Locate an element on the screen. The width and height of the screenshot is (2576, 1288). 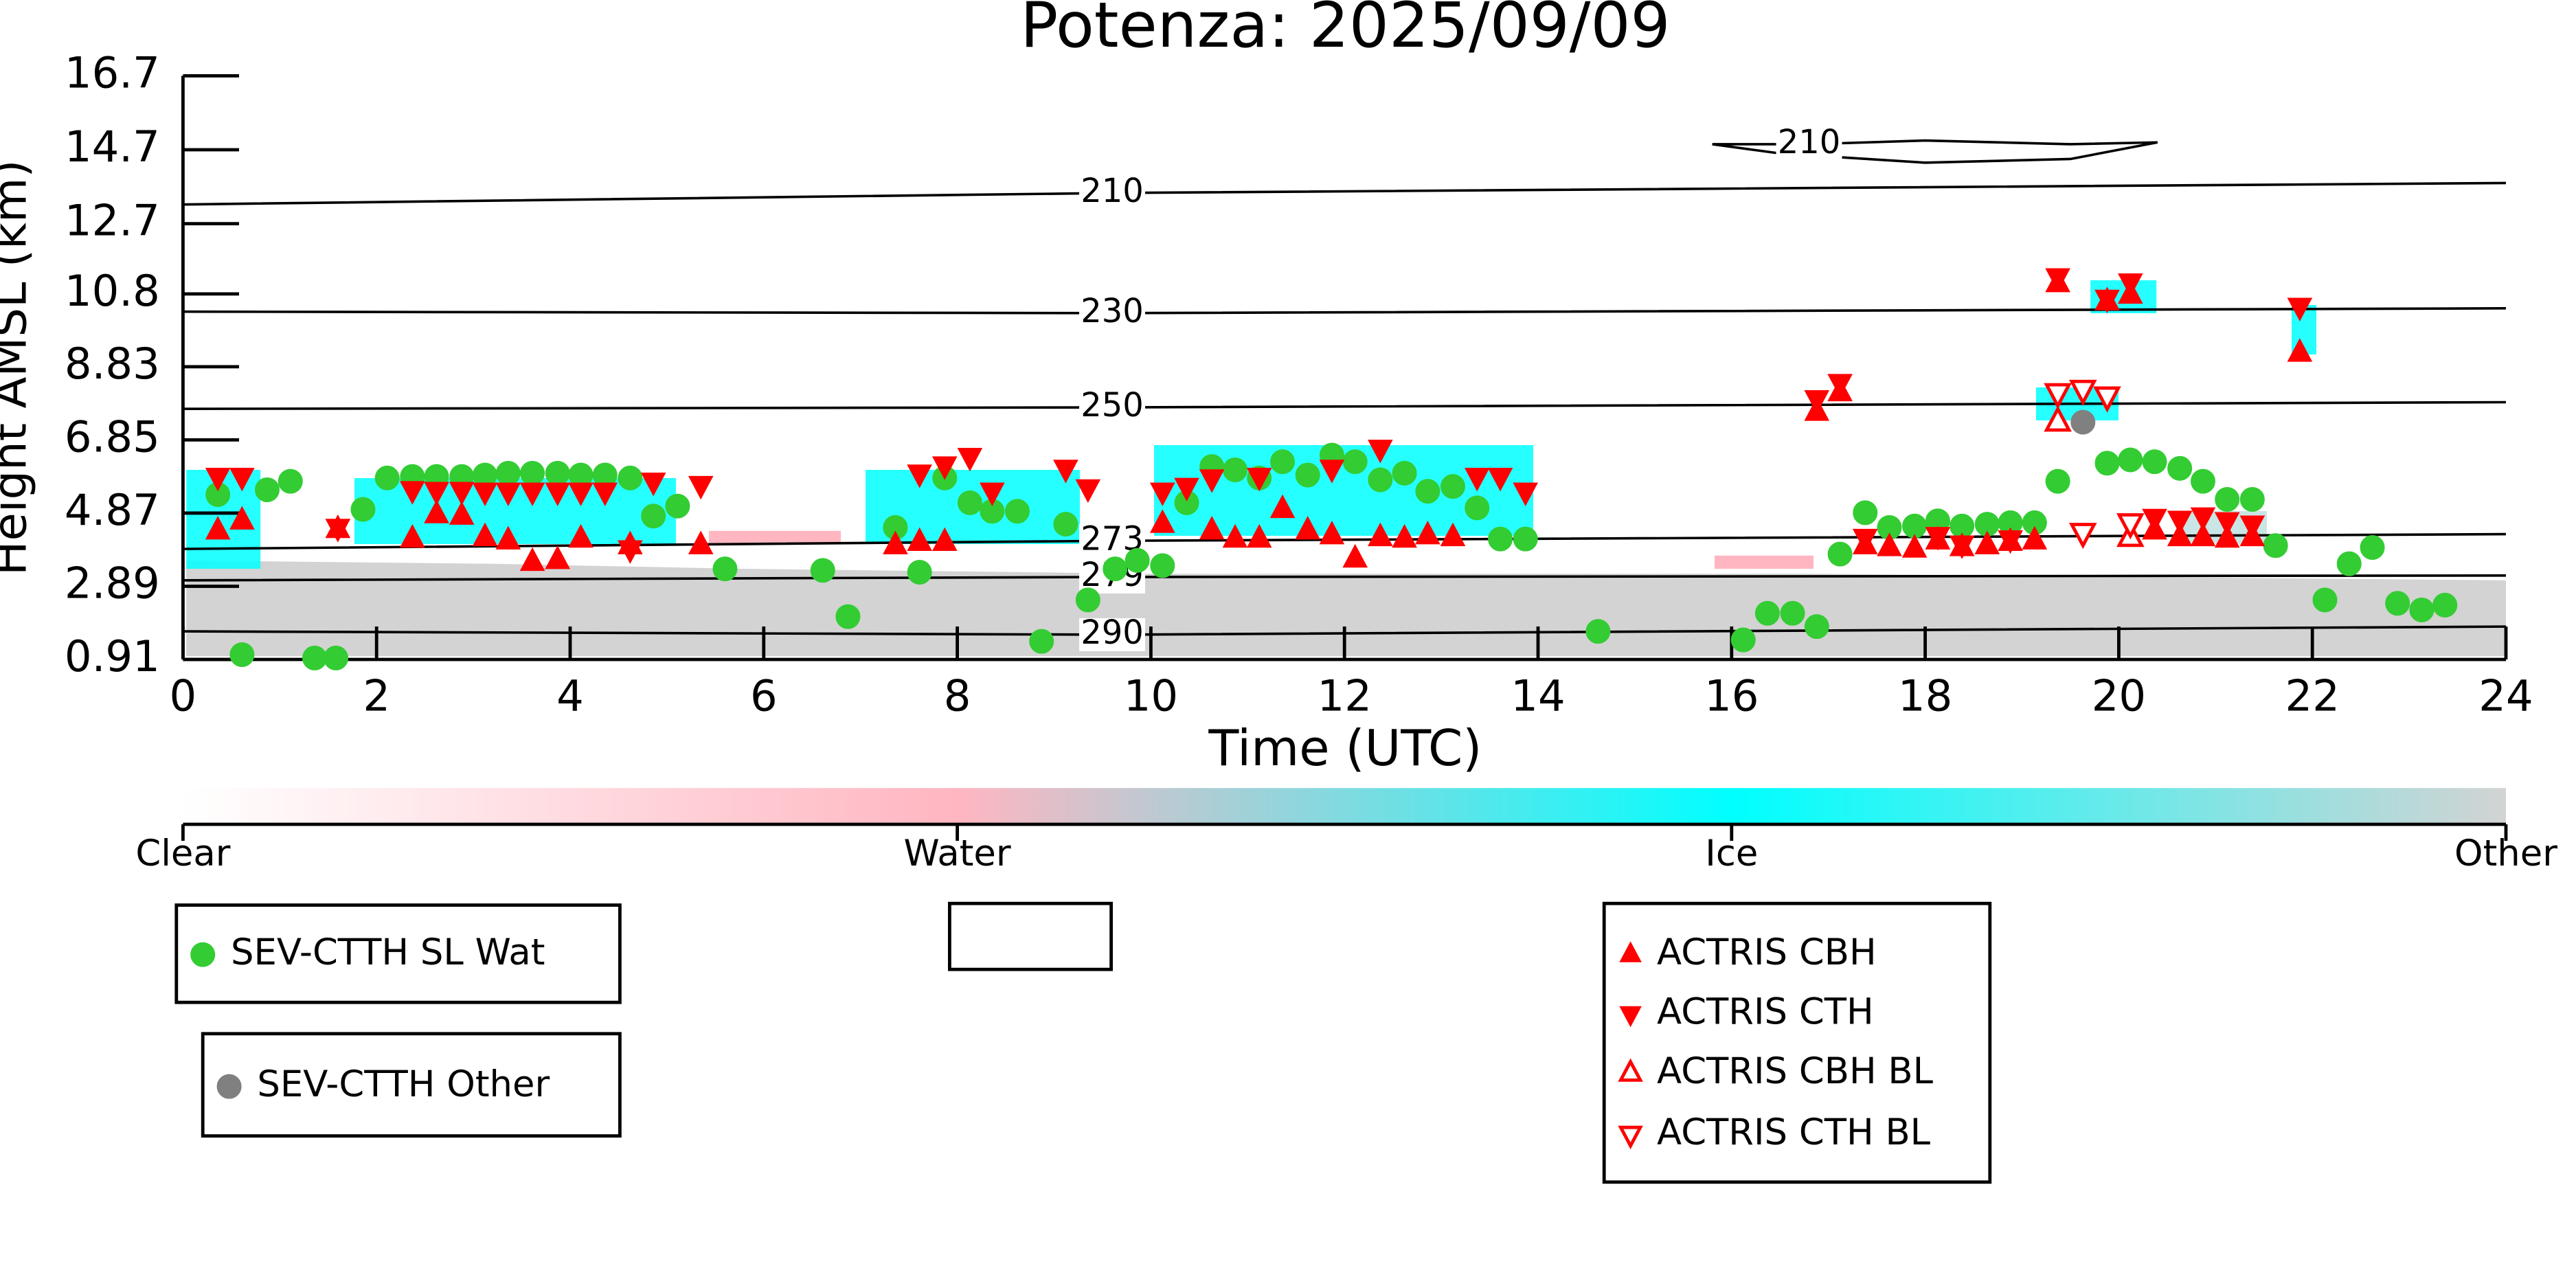
colorbar-label: Water is located at coordinates (957, 853).